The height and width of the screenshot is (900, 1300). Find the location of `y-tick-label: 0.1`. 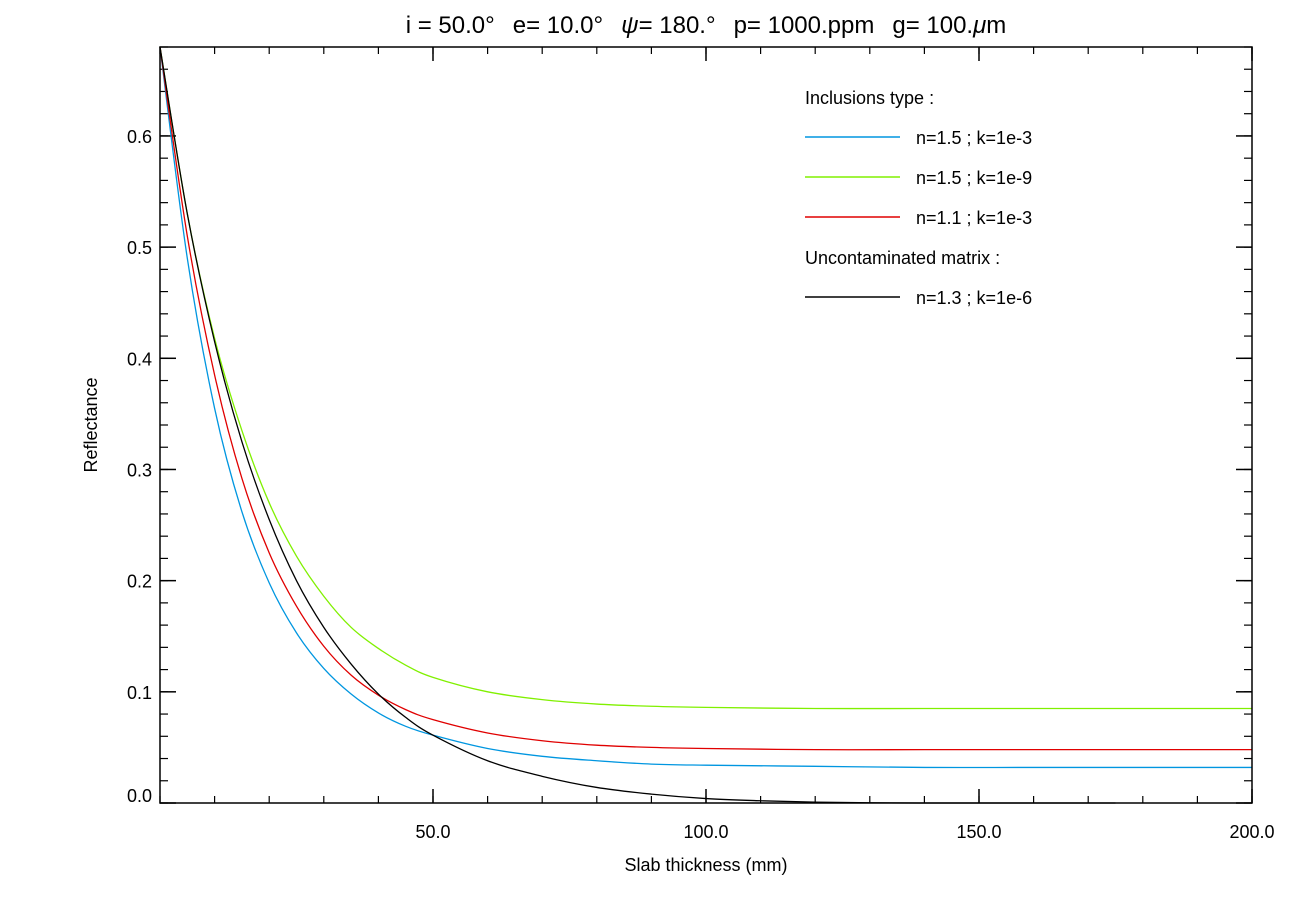

y-tick-label: 0.1 is located at coordinates (139, 693).